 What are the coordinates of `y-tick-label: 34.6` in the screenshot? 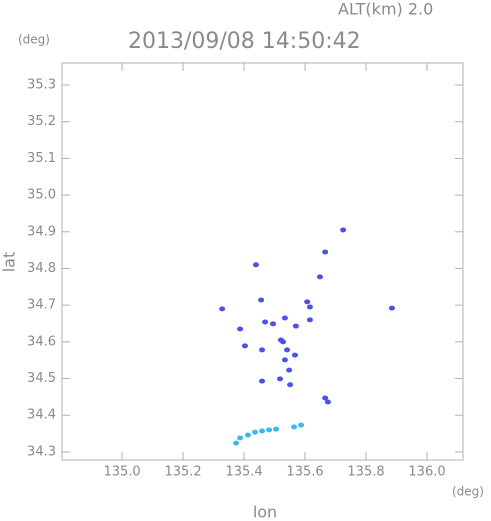 It's located at (41, 341).